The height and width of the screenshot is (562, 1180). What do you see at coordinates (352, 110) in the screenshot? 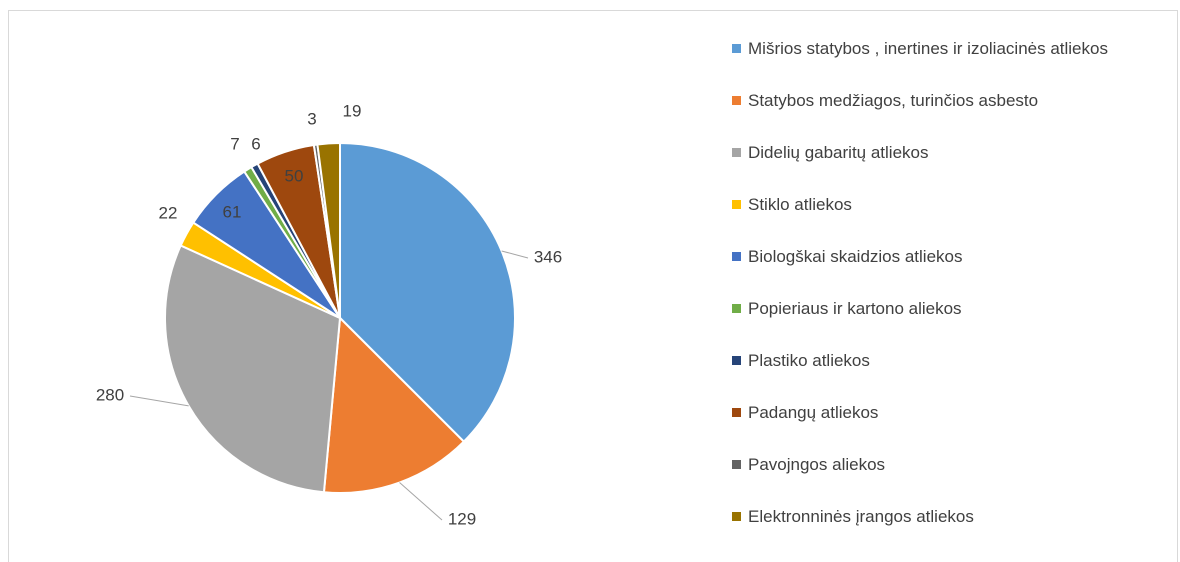
I see `data-label: 19` at bounding box center [352, 110].